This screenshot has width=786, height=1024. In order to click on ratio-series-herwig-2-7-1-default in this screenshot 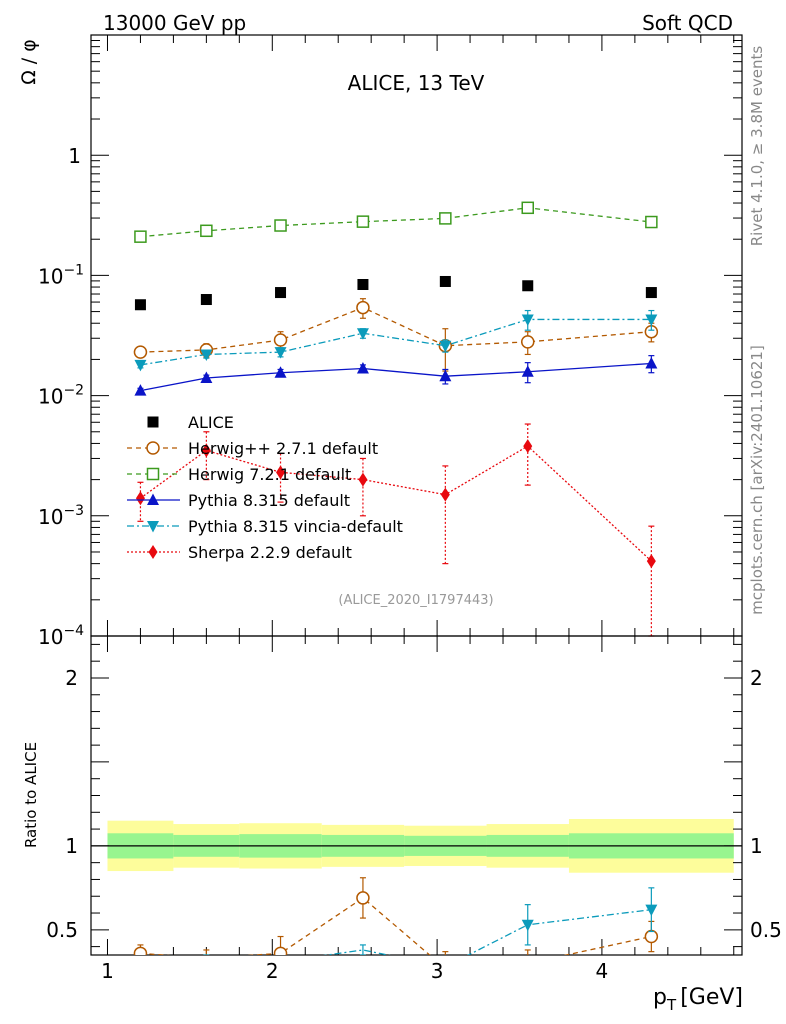, I will do `click(396, 923)`.